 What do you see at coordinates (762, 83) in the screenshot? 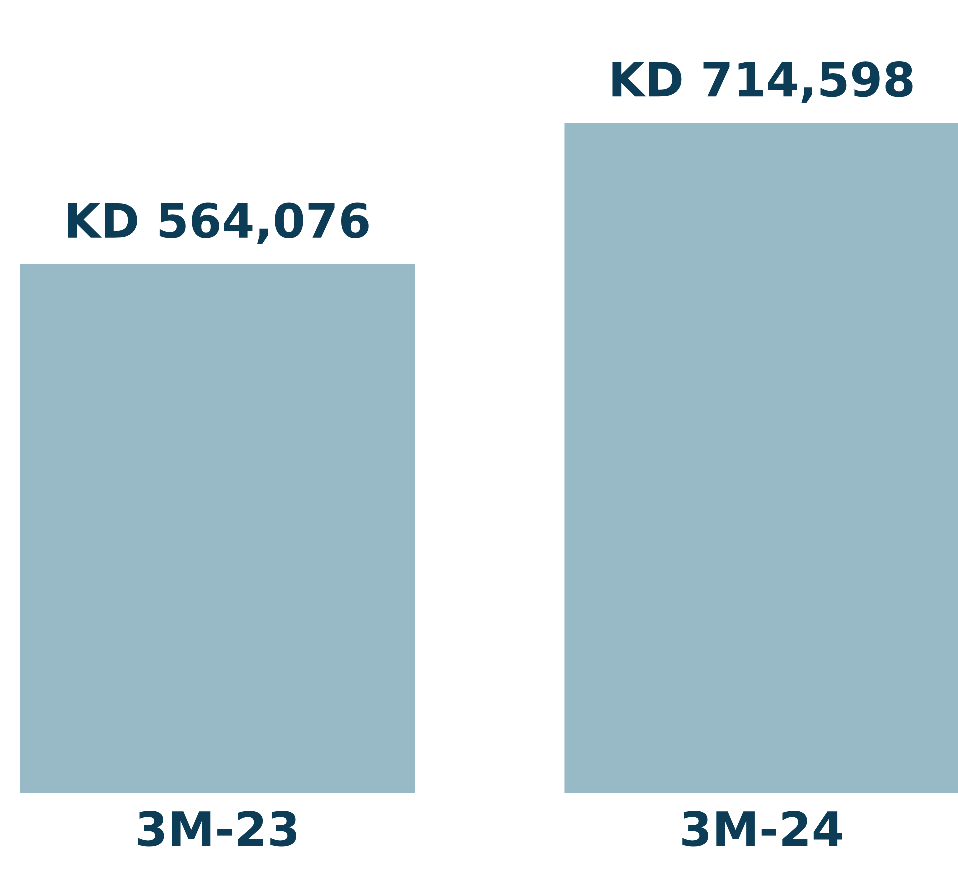
I see `data-label: KD 714,598` at bounding box center [762, 83].